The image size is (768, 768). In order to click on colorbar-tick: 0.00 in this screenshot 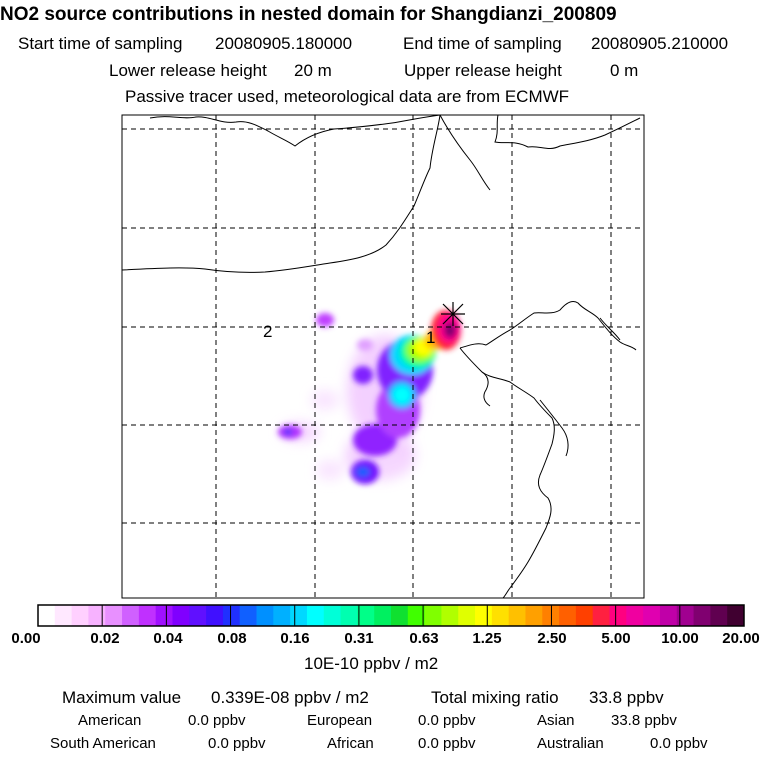, I will do `click(26, 638)`.